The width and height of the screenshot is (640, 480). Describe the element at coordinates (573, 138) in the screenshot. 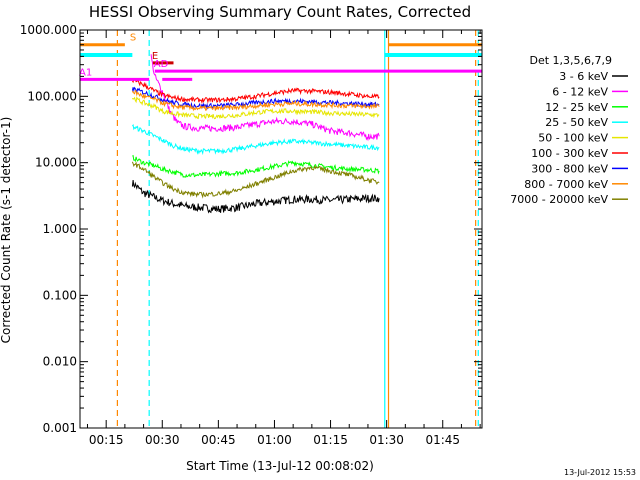

I see `legend-label: 50 - 100 keV` at that location.